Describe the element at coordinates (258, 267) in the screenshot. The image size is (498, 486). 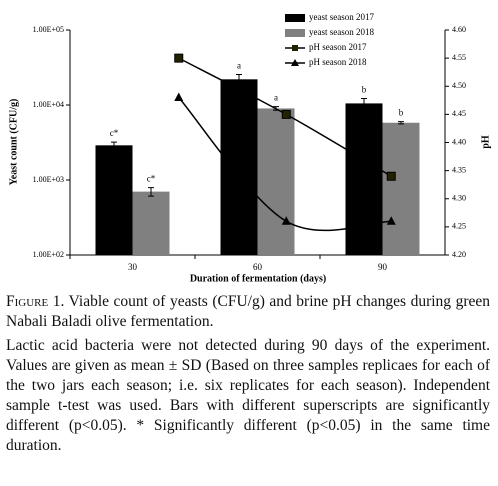
I see `x-tick-label: 60` at that location.